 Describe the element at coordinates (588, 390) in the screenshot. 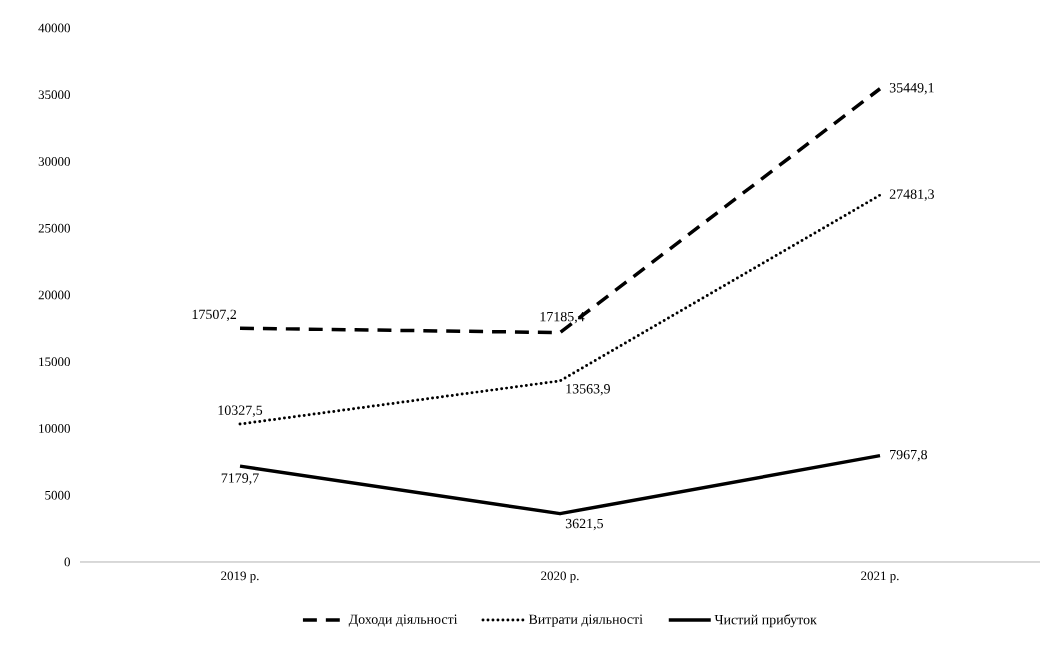

I see `data-label: 13563,9` at that location.